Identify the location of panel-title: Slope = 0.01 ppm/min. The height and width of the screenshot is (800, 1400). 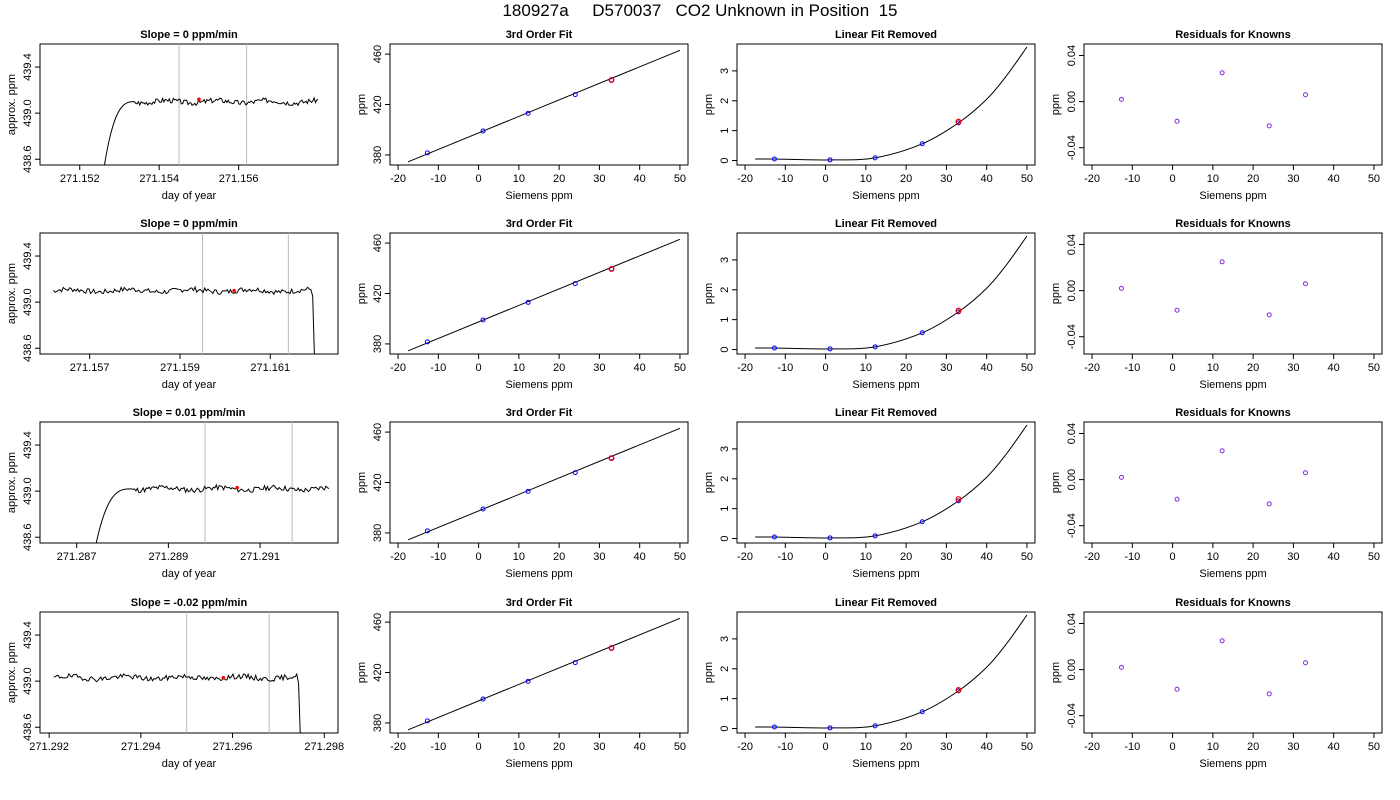
(189, 413).